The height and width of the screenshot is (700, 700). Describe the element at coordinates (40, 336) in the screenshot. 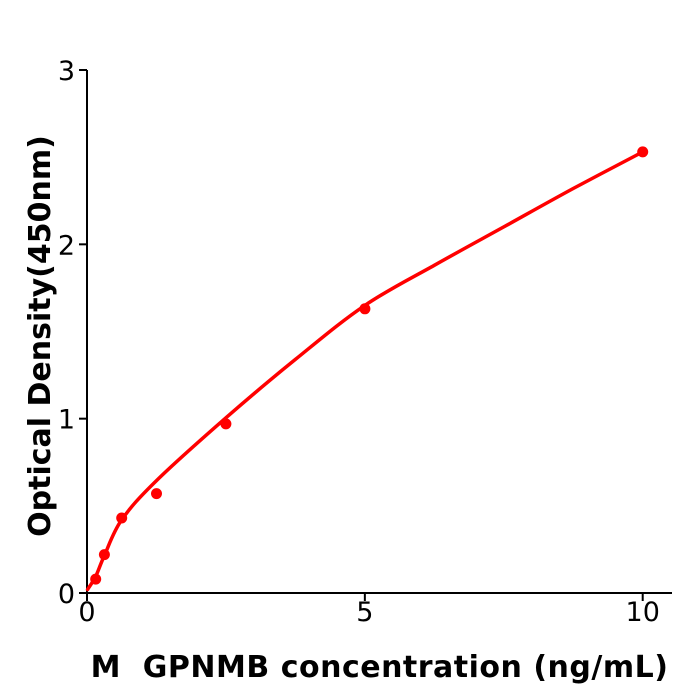

I see `y-axis-title: Optical Density(450nm)` at that location.